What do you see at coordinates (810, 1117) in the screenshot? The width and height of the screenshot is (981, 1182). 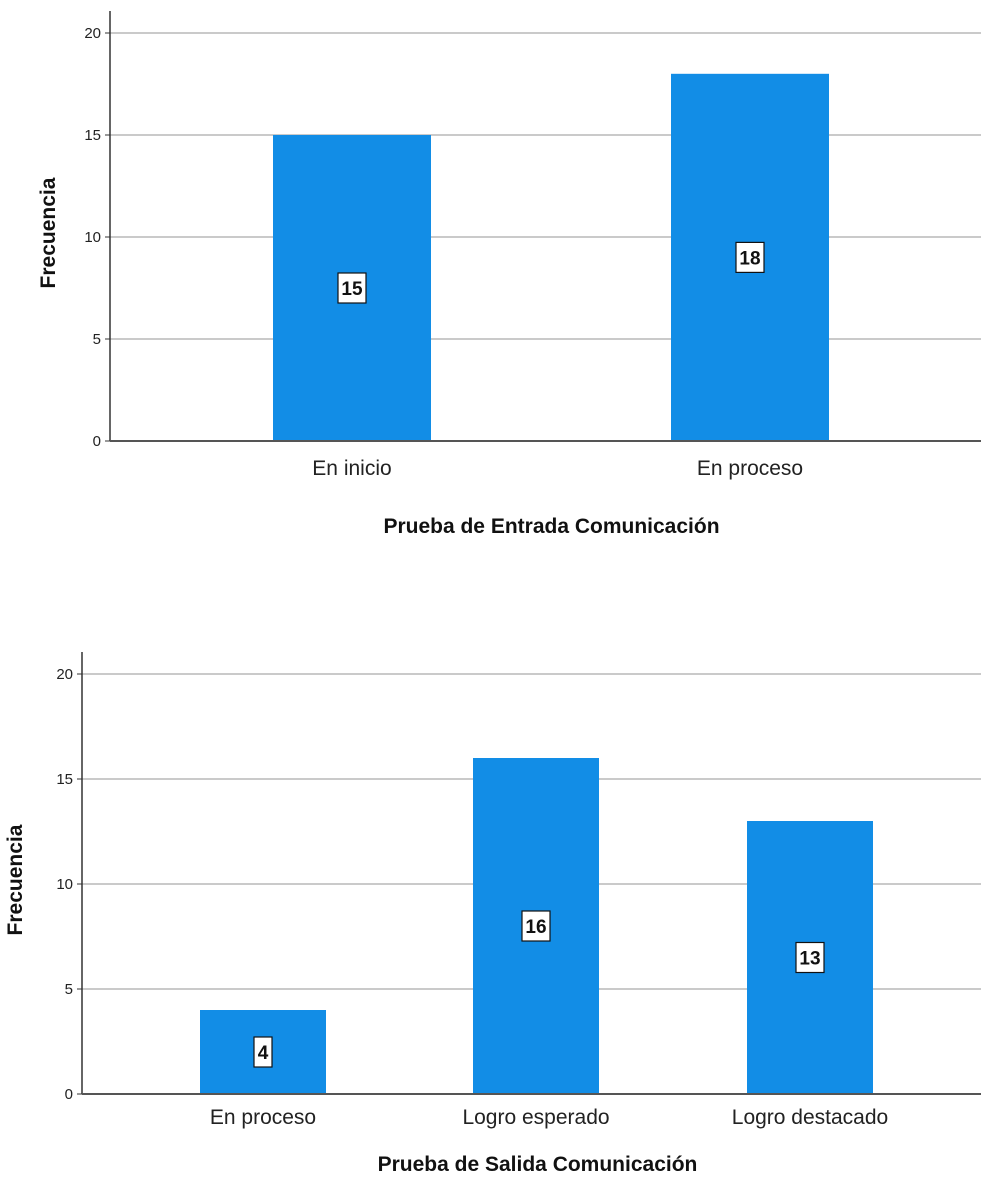 I see `x-category-label: Logro destacado` at bounding box center [810, 1117].